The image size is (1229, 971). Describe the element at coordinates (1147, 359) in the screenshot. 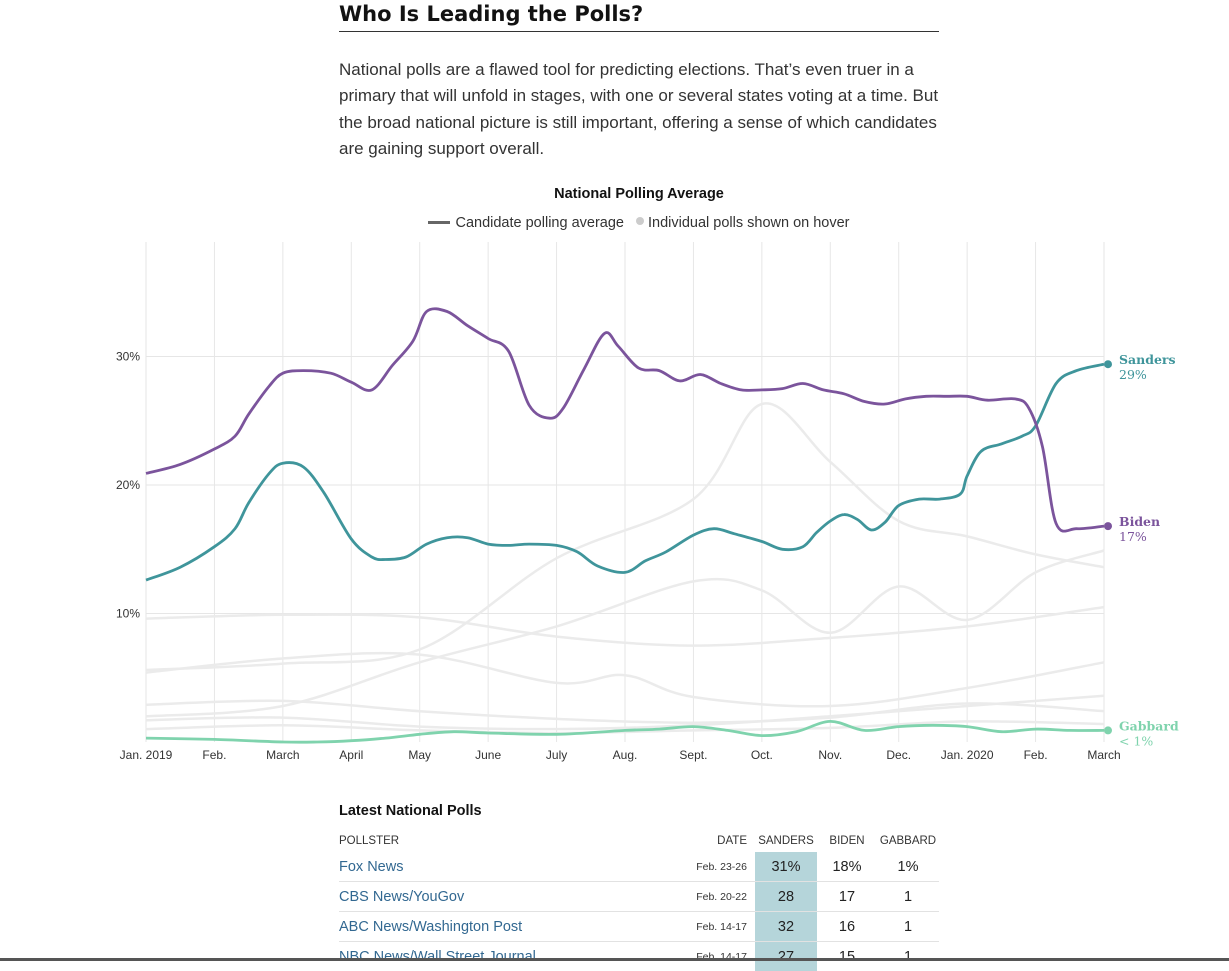

I see `sanders-label: Sanders` at that location.